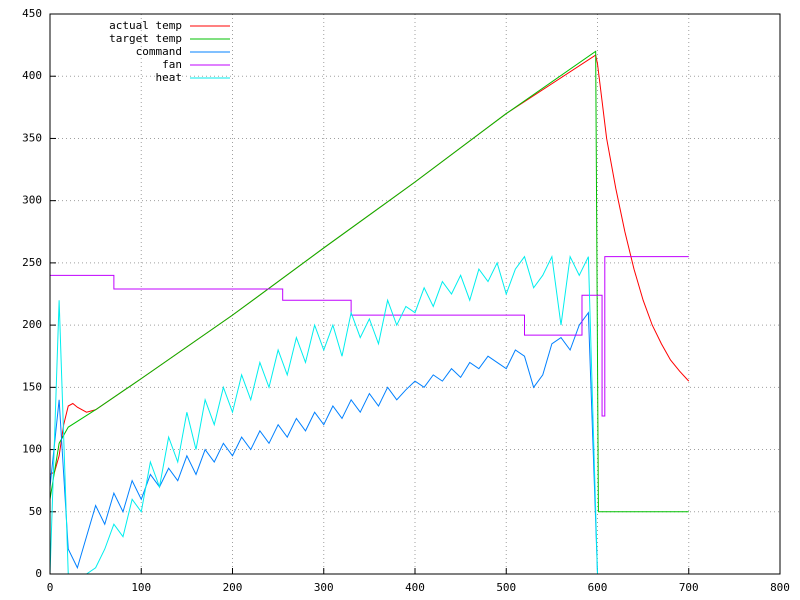 This screenshot has width=800, height=600. Describe the element at coordinates (145, 38) in the screenshot. I see `legend-label: target temp` at that location.